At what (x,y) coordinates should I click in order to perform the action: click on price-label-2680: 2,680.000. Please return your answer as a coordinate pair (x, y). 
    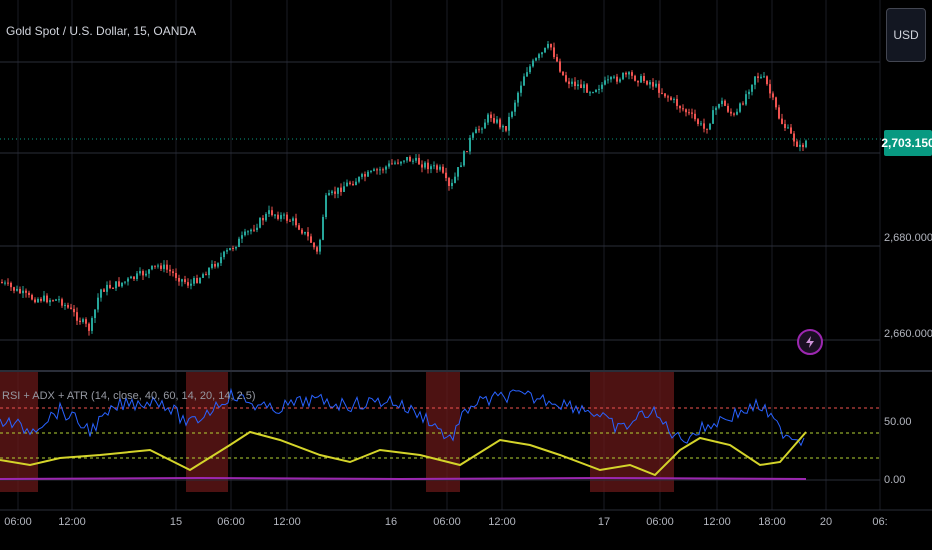
    Looking at the image, I should click on (908, 238).